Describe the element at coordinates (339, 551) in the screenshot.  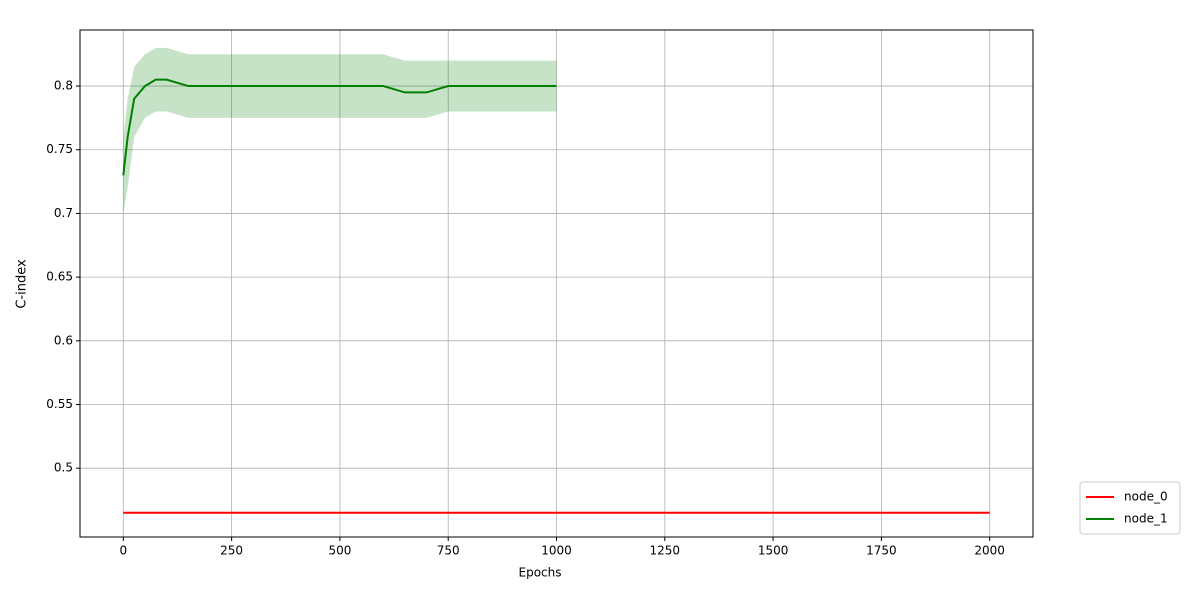
I see `x-tick-label: 500` at that location.